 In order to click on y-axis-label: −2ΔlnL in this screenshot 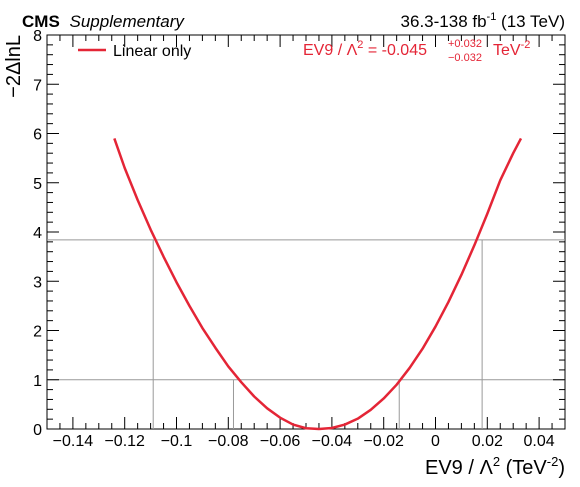, I will do `click(14, 66)`.